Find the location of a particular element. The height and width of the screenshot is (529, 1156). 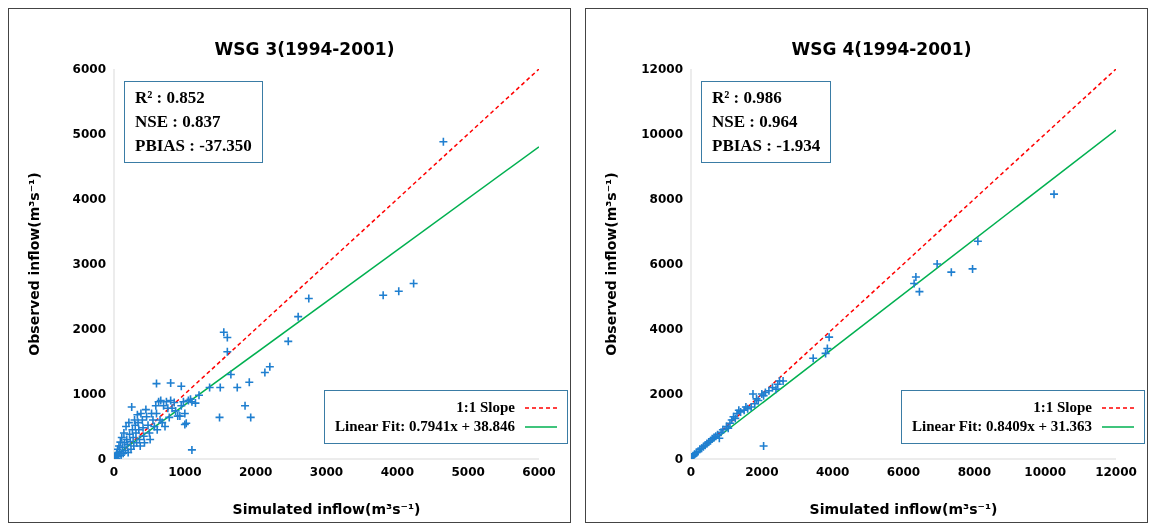

legend-label: Linear Fit: 0.7941x + 38.846 is located at coordinates (425, 426).